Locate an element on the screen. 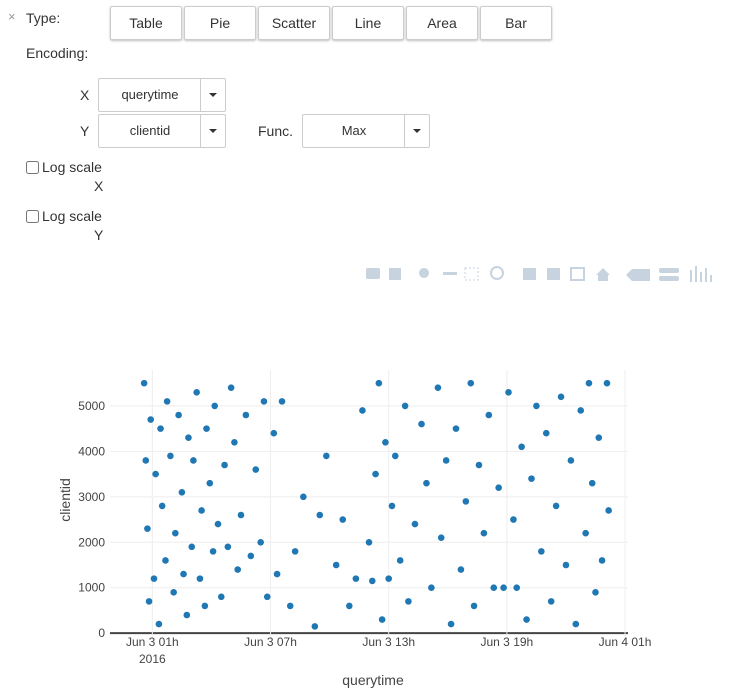 This screenshot has width=739, height=699. close-icon: × is located at coordinates (12, 16).